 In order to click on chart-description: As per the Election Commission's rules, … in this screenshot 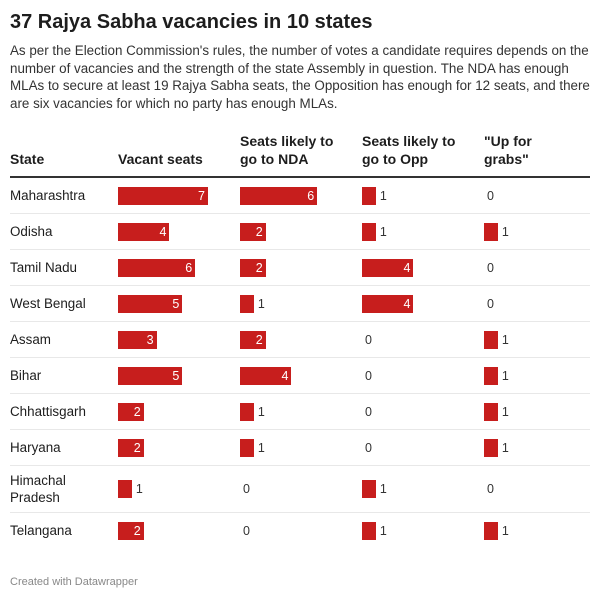, I will do `click(300, 77)`.